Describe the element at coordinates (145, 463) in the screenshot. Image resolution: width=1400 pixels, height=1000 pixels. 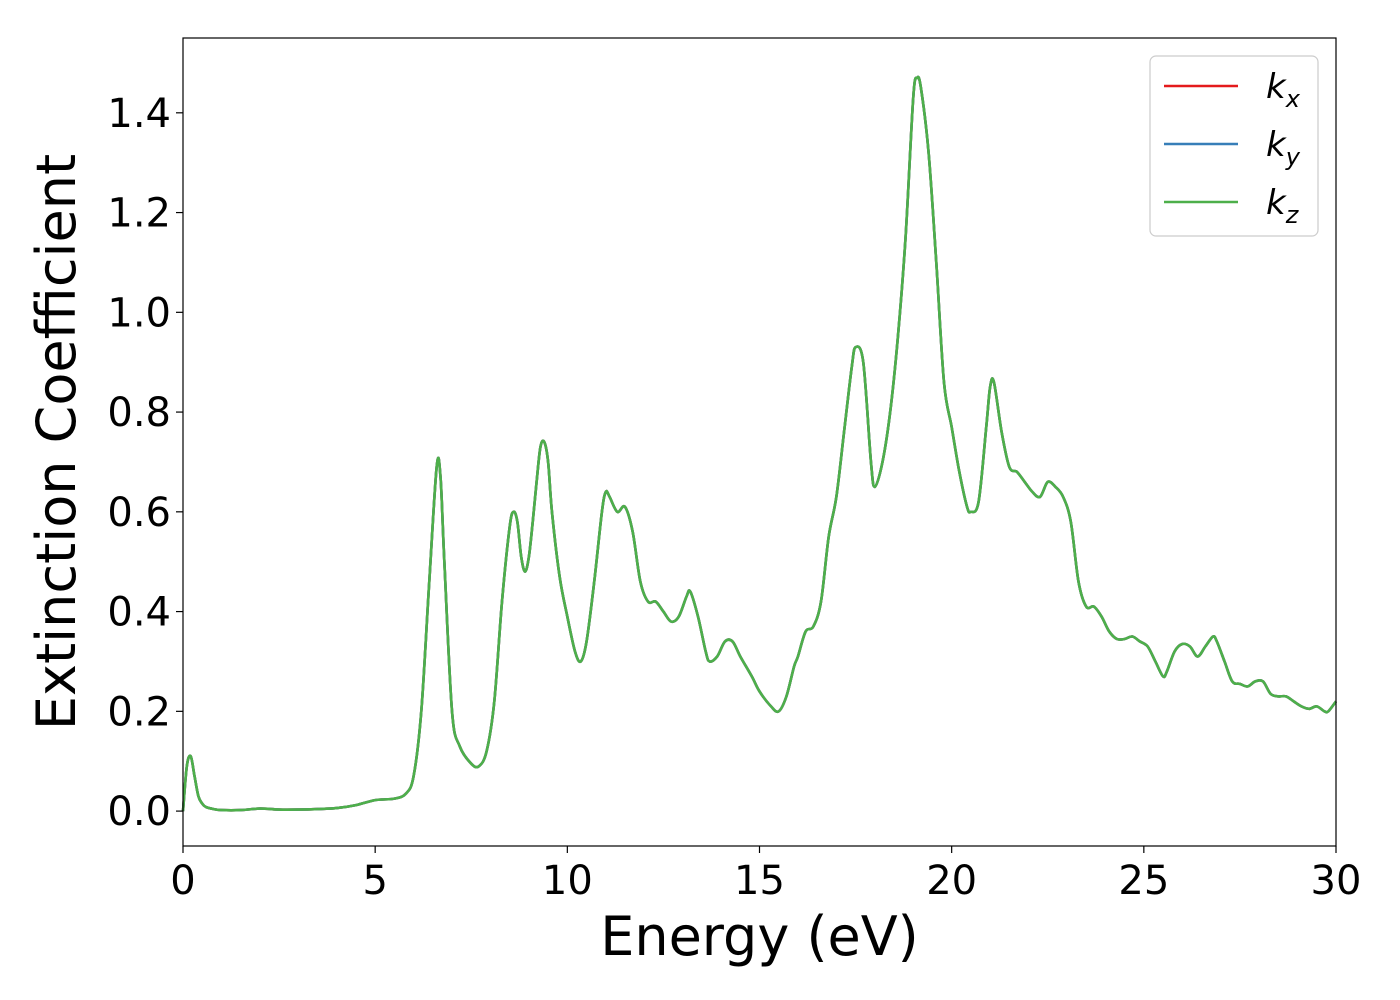
I see `y-axis-ticks: 0.0 0.2 0.4 0.6 0.8 1.0 1.2 1.4` at that location.